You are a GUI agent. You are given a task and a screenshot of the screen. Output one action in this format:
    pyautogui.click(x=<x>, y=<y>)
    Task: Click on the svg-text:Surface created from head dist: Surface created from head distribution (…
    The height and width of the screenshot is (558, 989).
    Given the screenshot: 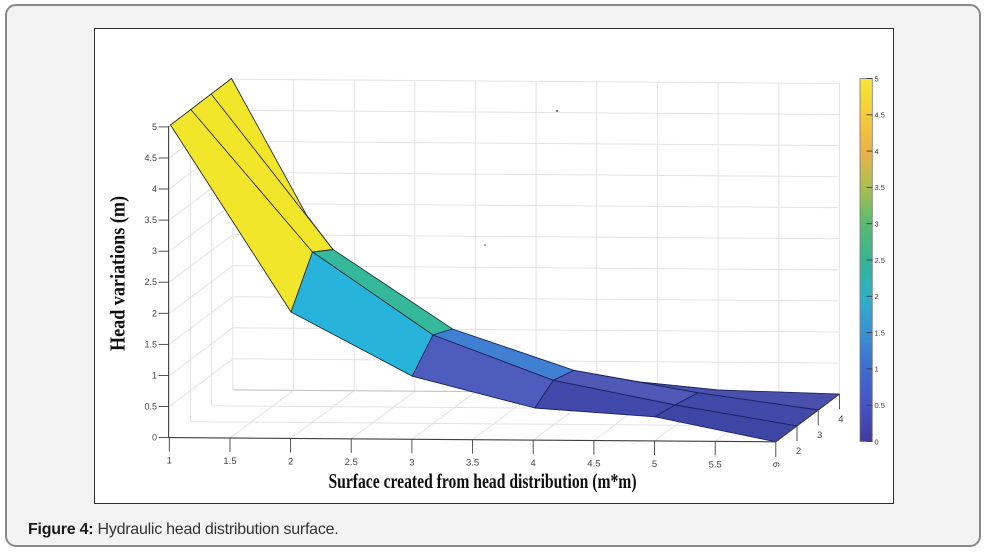 What is the action you would take?
    pyautogui.click(x=482, y=482)
    